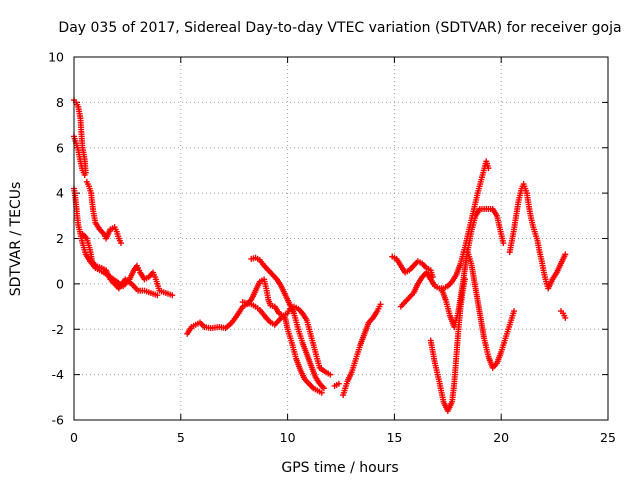 The height and width of the screenshot is (480, 640). What do you see at coordinates (339, 468) in the screenshot?
I see `x-axis-label: GPS time / hours` at bounding box center [339, 468].